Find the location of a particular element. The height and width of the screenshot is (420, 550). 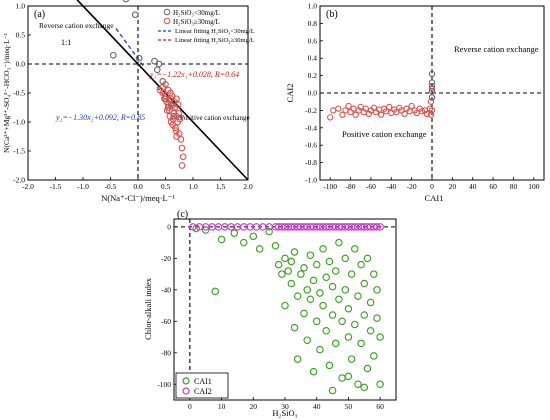

a-x-tick-label: -0.5 is located at coordinates (111, 186).